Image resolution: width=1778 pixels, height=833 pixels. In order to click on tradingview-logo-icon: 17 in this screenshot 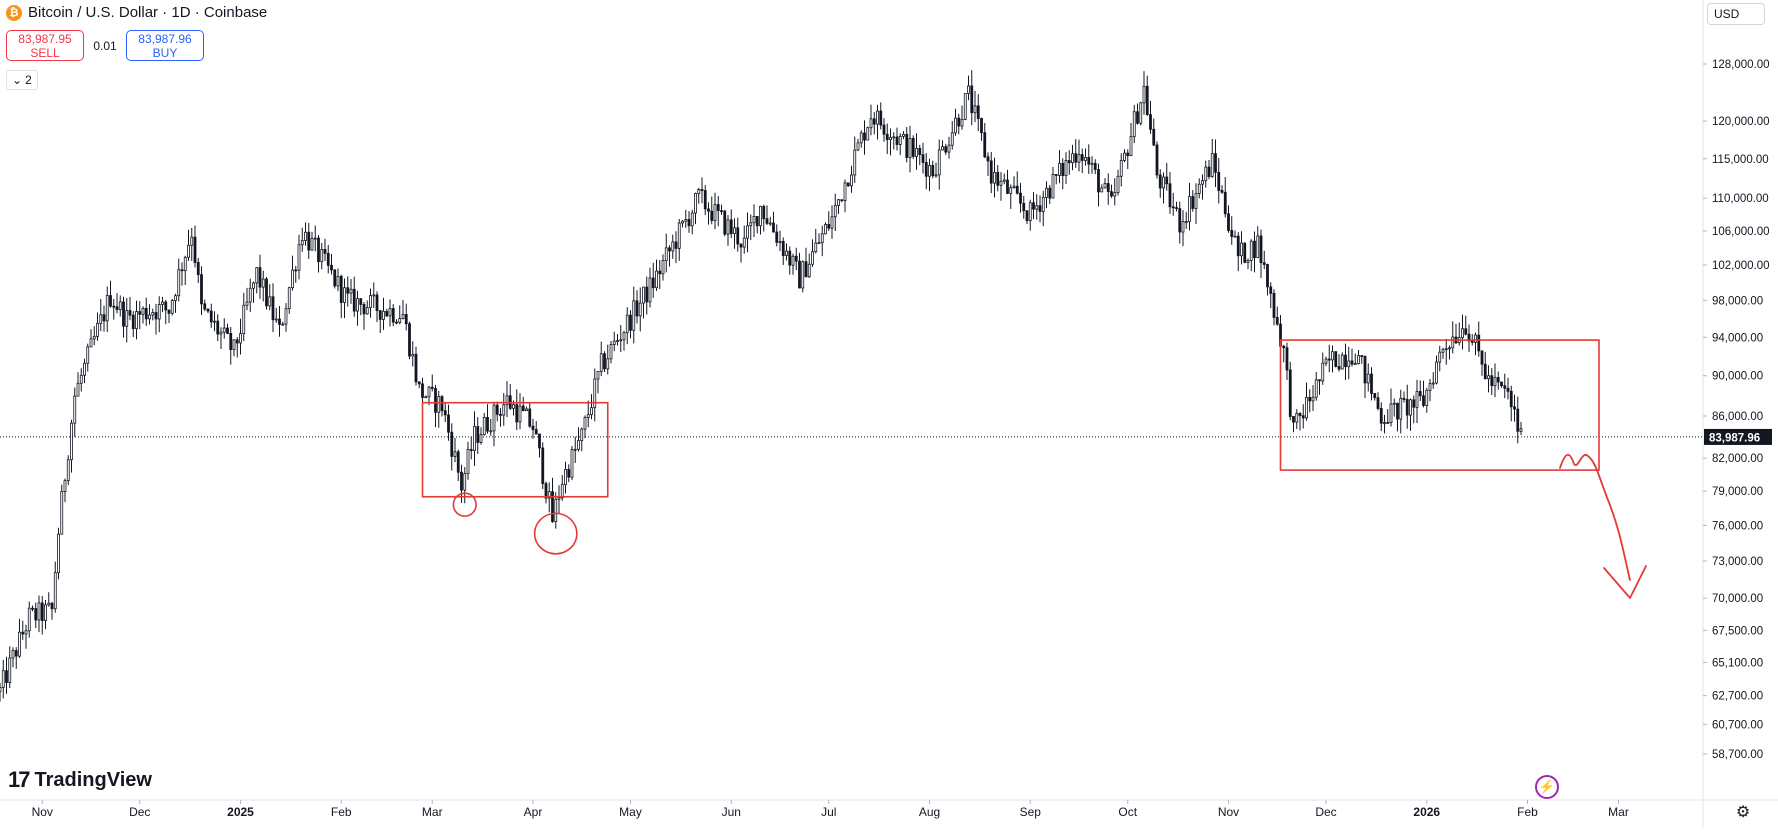, I will do `click(19, 779)`.